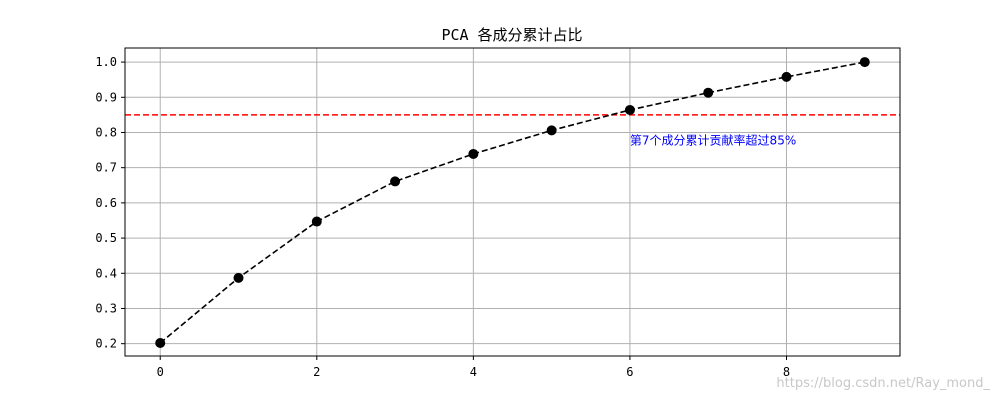 The image size is (1000, 400). Describe the element at coordinates (160, 372) in the screenshot. I see `x-tick-label: 0` at that location.